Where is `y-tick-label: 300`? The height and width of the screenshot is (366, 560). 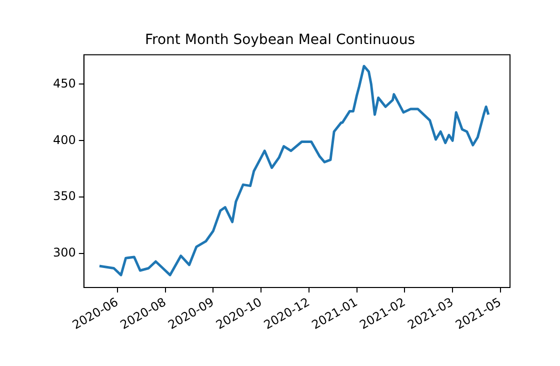
y-tick-label: 300 is located at coordinates (64, 253).